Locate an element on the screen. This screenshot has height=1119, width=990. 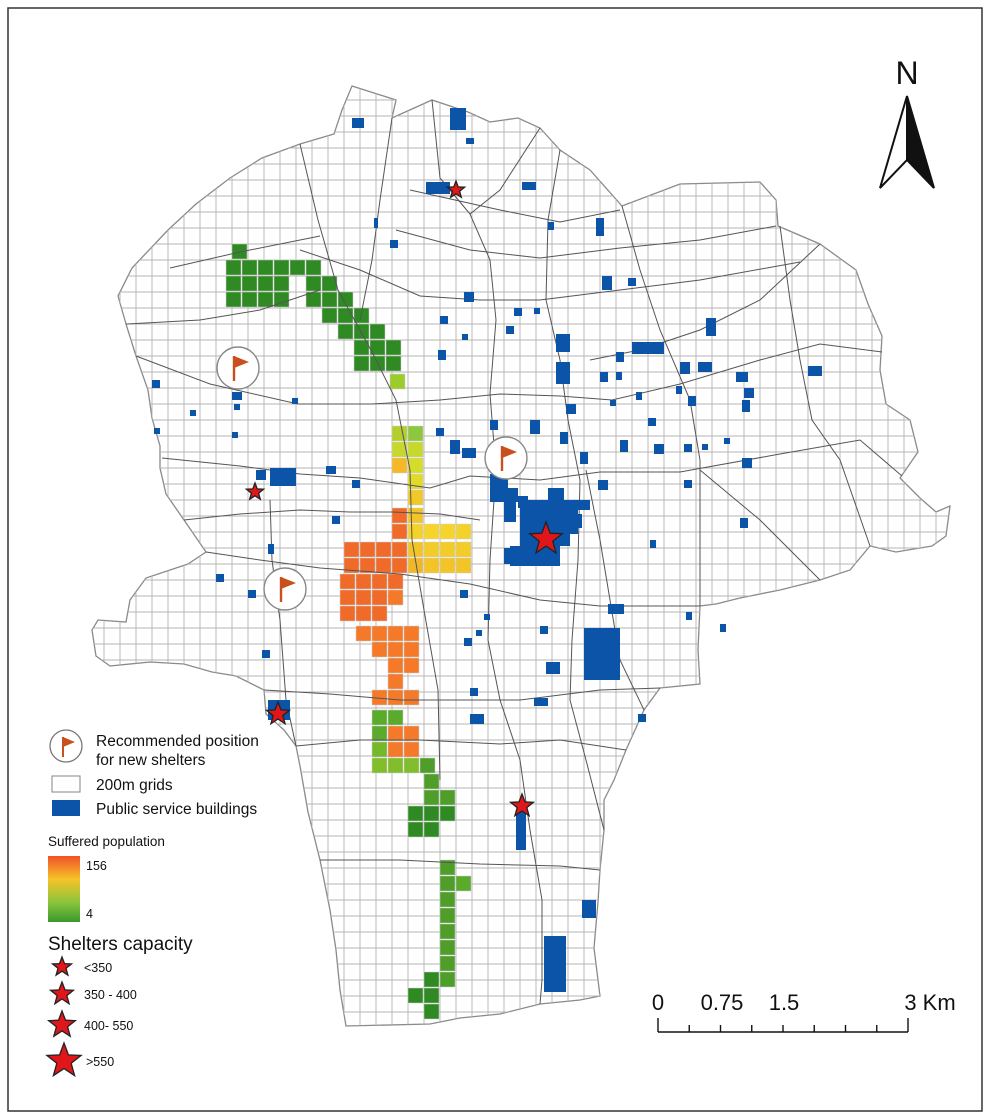
legend-capacity-1: <350 is located at coordinates (98, 968).